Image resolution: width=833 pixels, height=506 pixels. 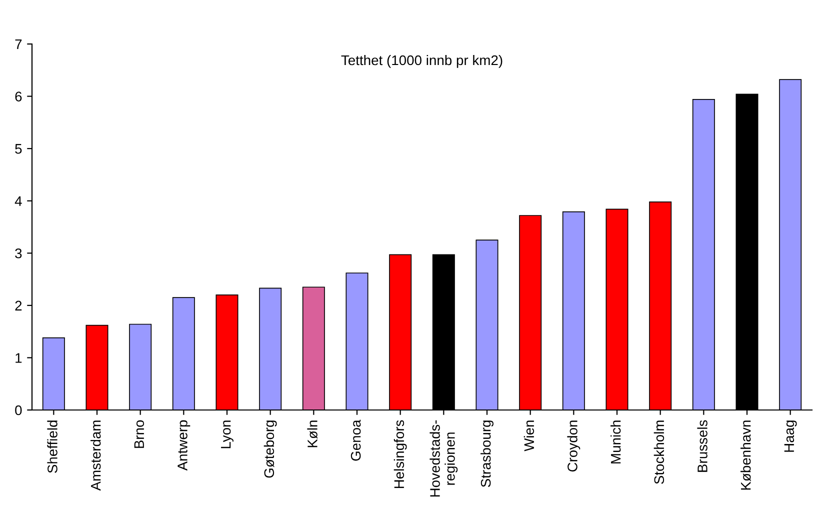 I want to click on y-tick-label: 2, so click(x=18, y=305).